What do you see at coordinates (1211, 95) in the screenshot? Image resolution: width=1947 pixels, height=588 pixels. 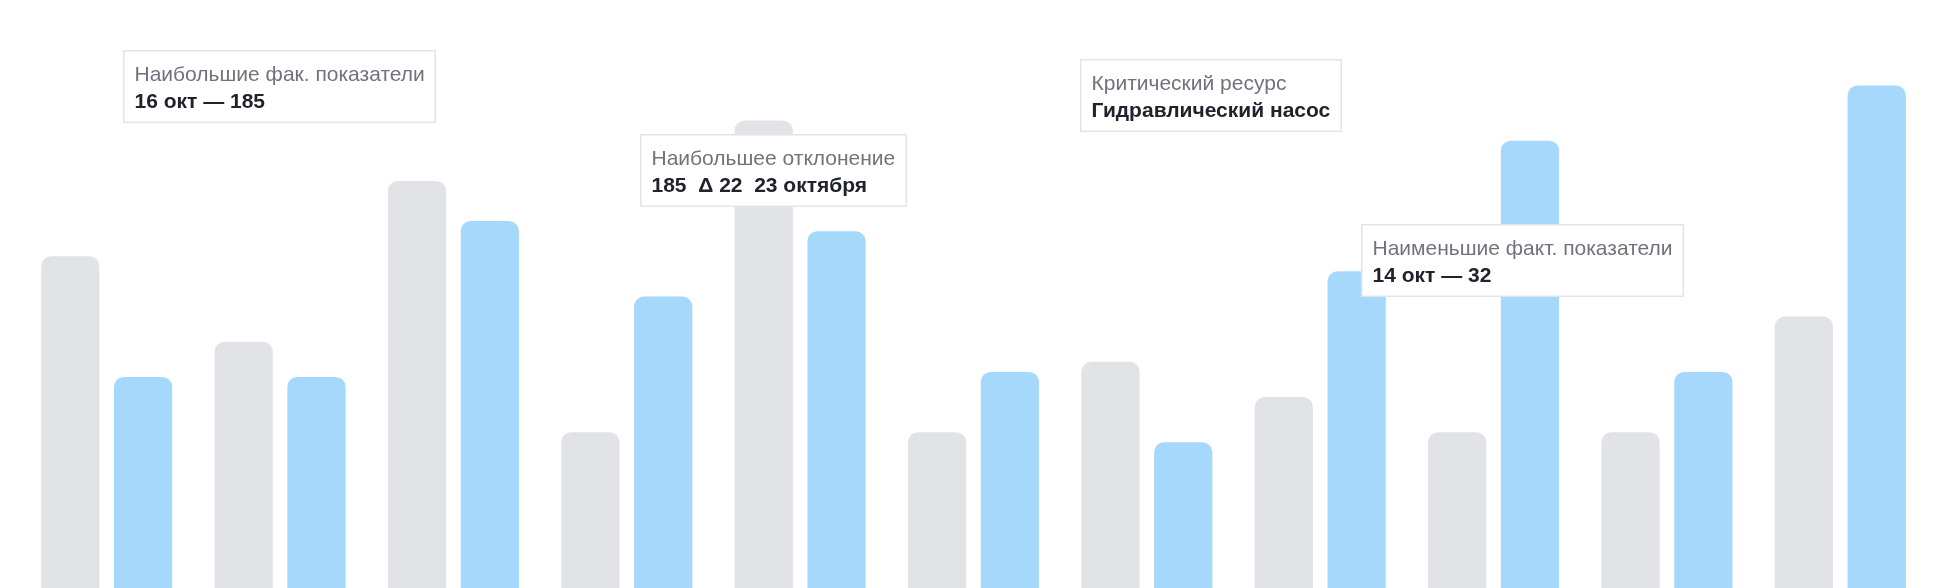 I see `annotation: Критический ресурс Гидравлический насос` at bounding box center [1211, 95].